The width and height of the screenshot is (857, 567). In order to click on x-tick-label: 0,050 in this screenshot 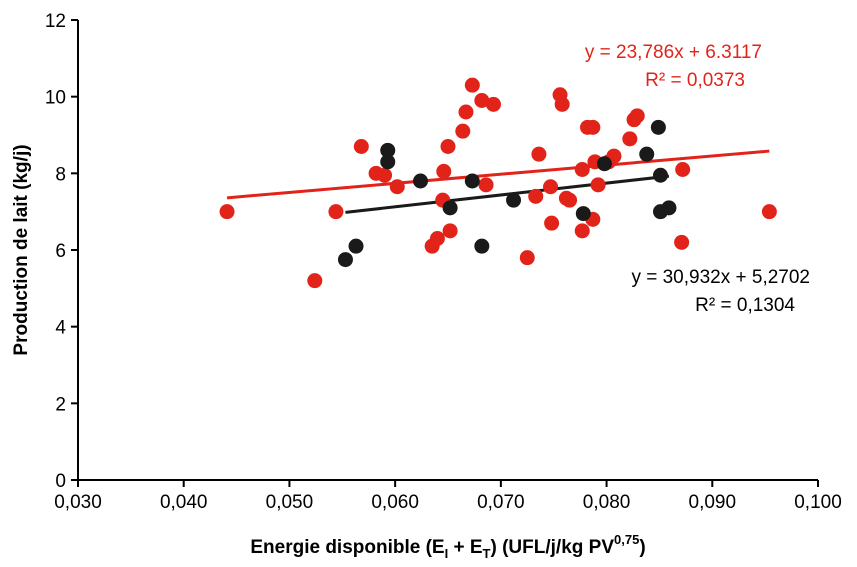, I will do `click(290, 502)`.